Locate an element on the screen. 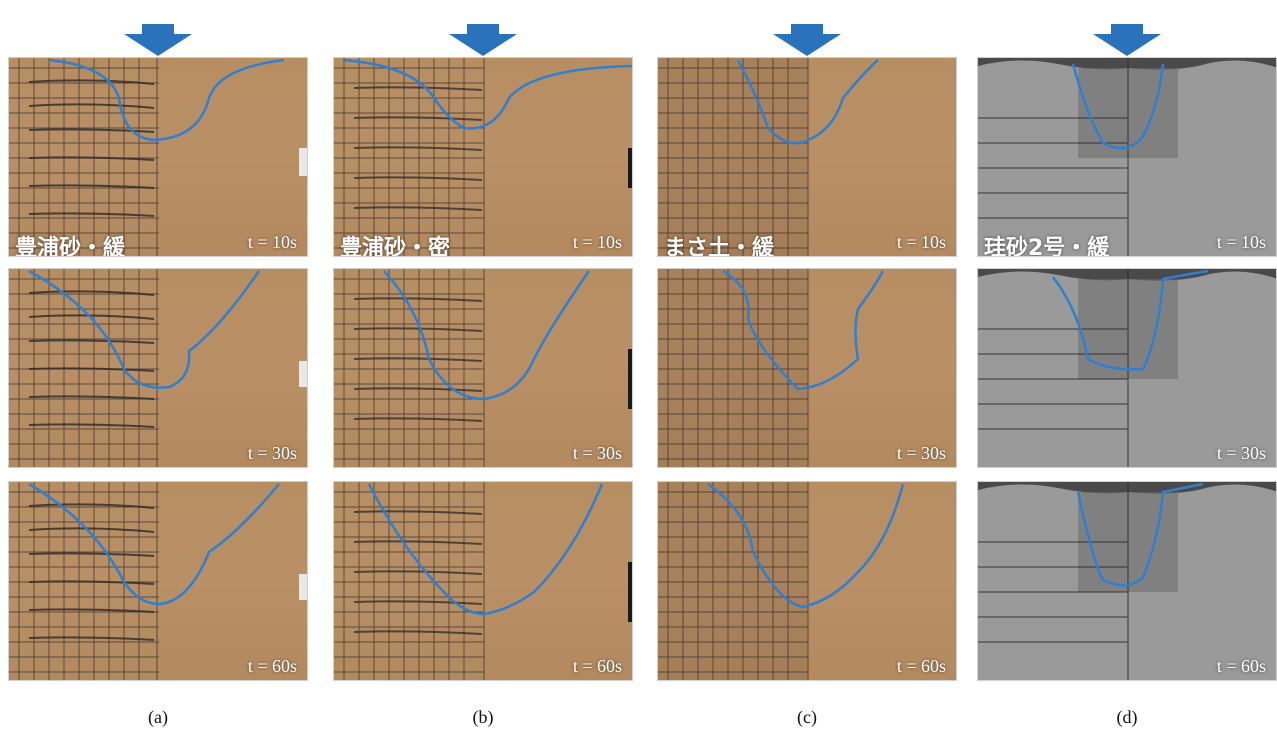  panel-c-30s: t = 30s is located at coordinates (807, 368).